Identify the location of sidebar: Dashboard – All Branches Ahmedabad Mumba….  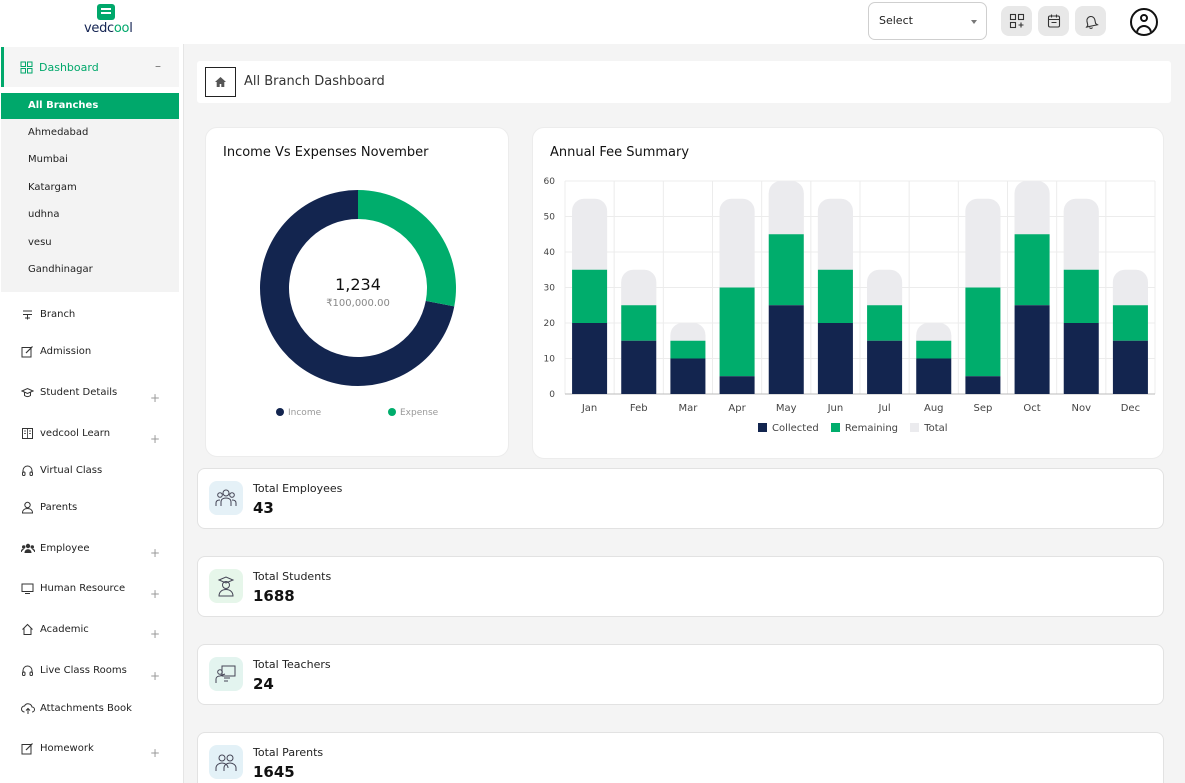
(92, 413).